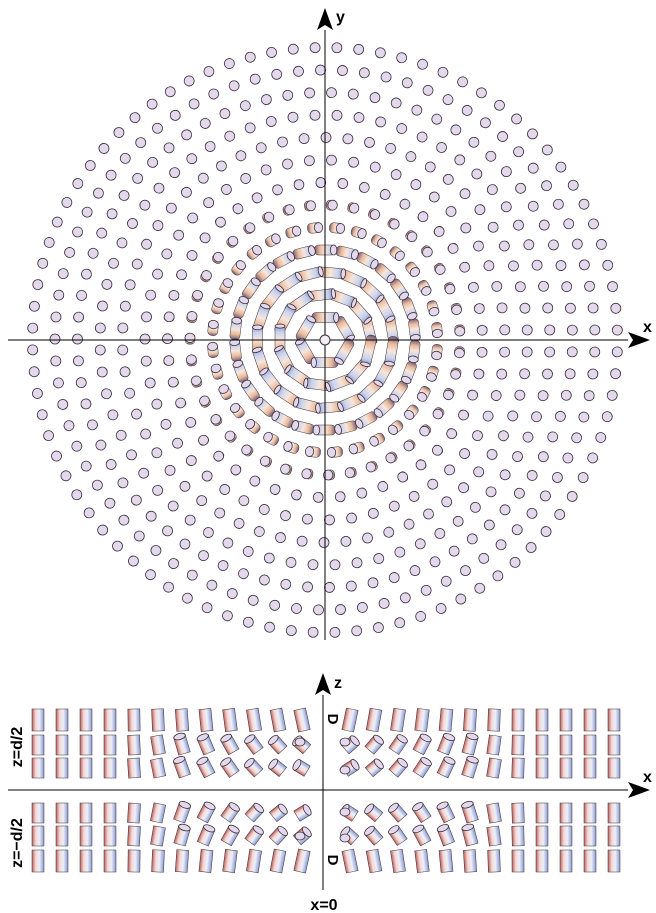 This screenshot has width=656, height=913. Describe the element at coordinates (647, 327) in the screenshot. I see `top-x-axis-label: x` at that location.